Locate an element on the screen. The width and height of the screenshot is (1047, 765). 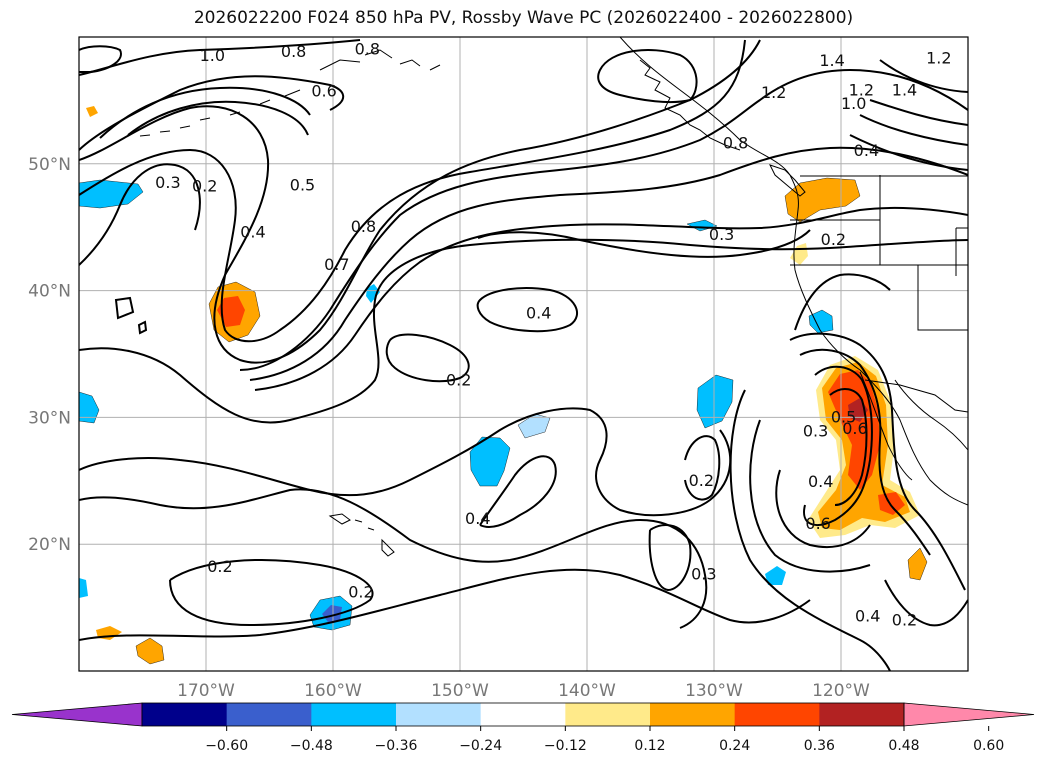
colorbar-tick-label: −0.12 is located at coordinates (565, 746).